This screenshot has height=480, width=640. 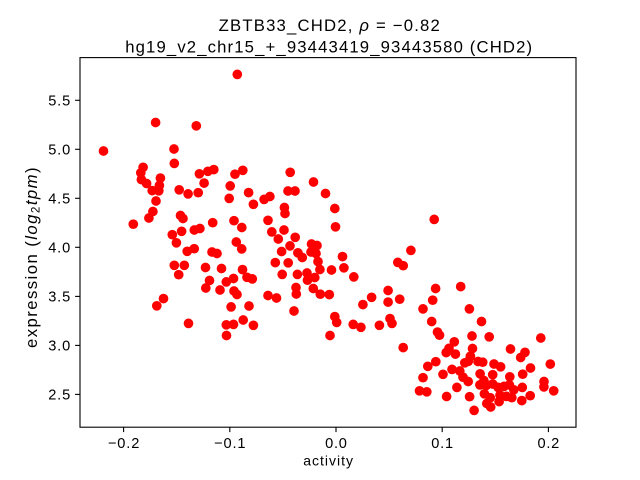 What do you see at coordinates (230, 444) in the screenshot?
I see `svg-text: −0.1` at bounding box center [230, 444].